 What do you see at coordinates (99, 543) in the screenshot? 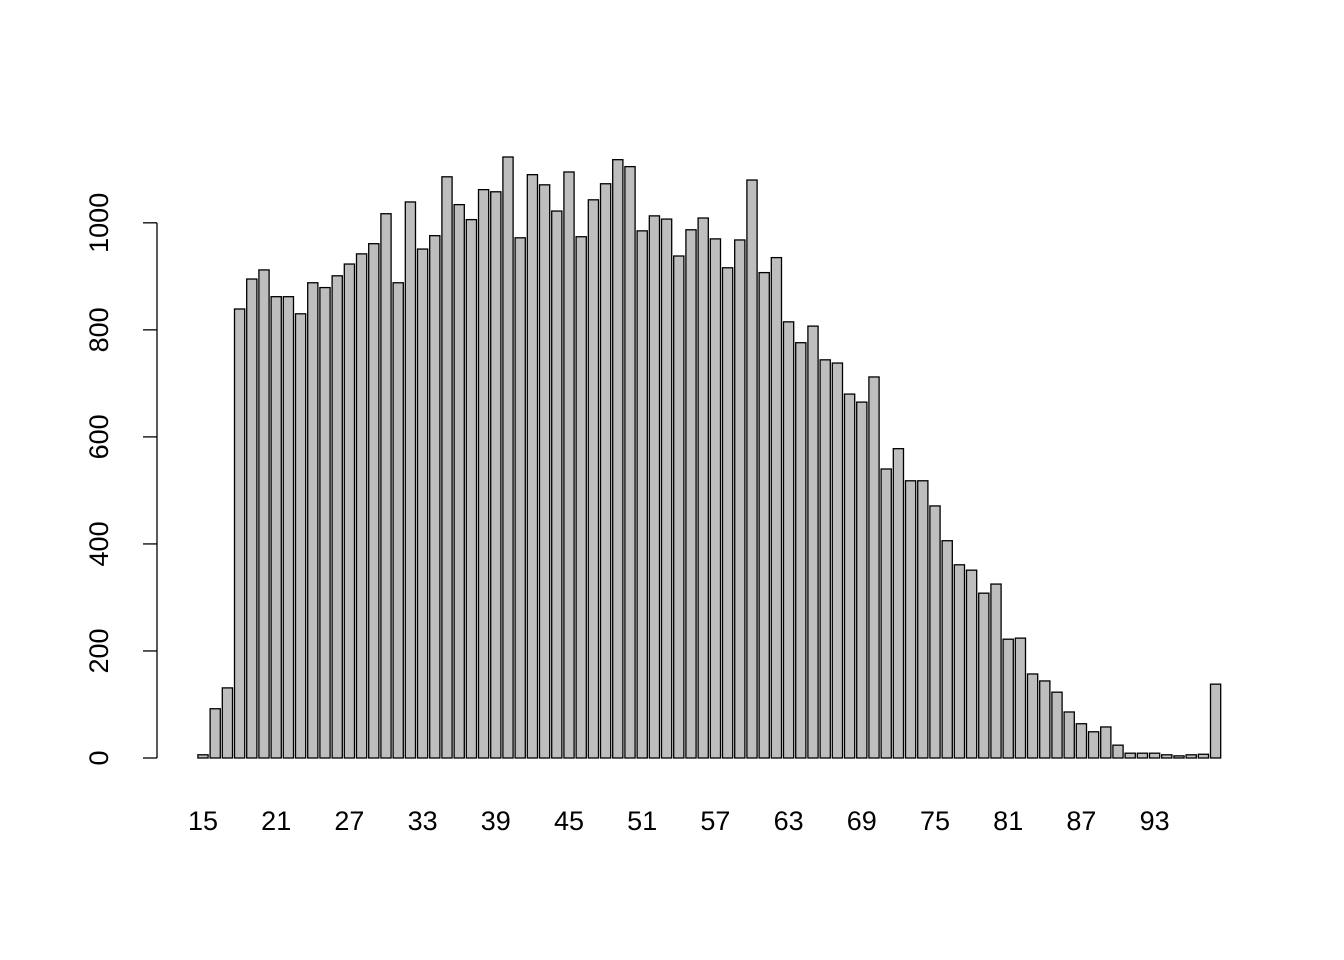
I see `y-tick-label: 400` at bounding box center [99, 543].